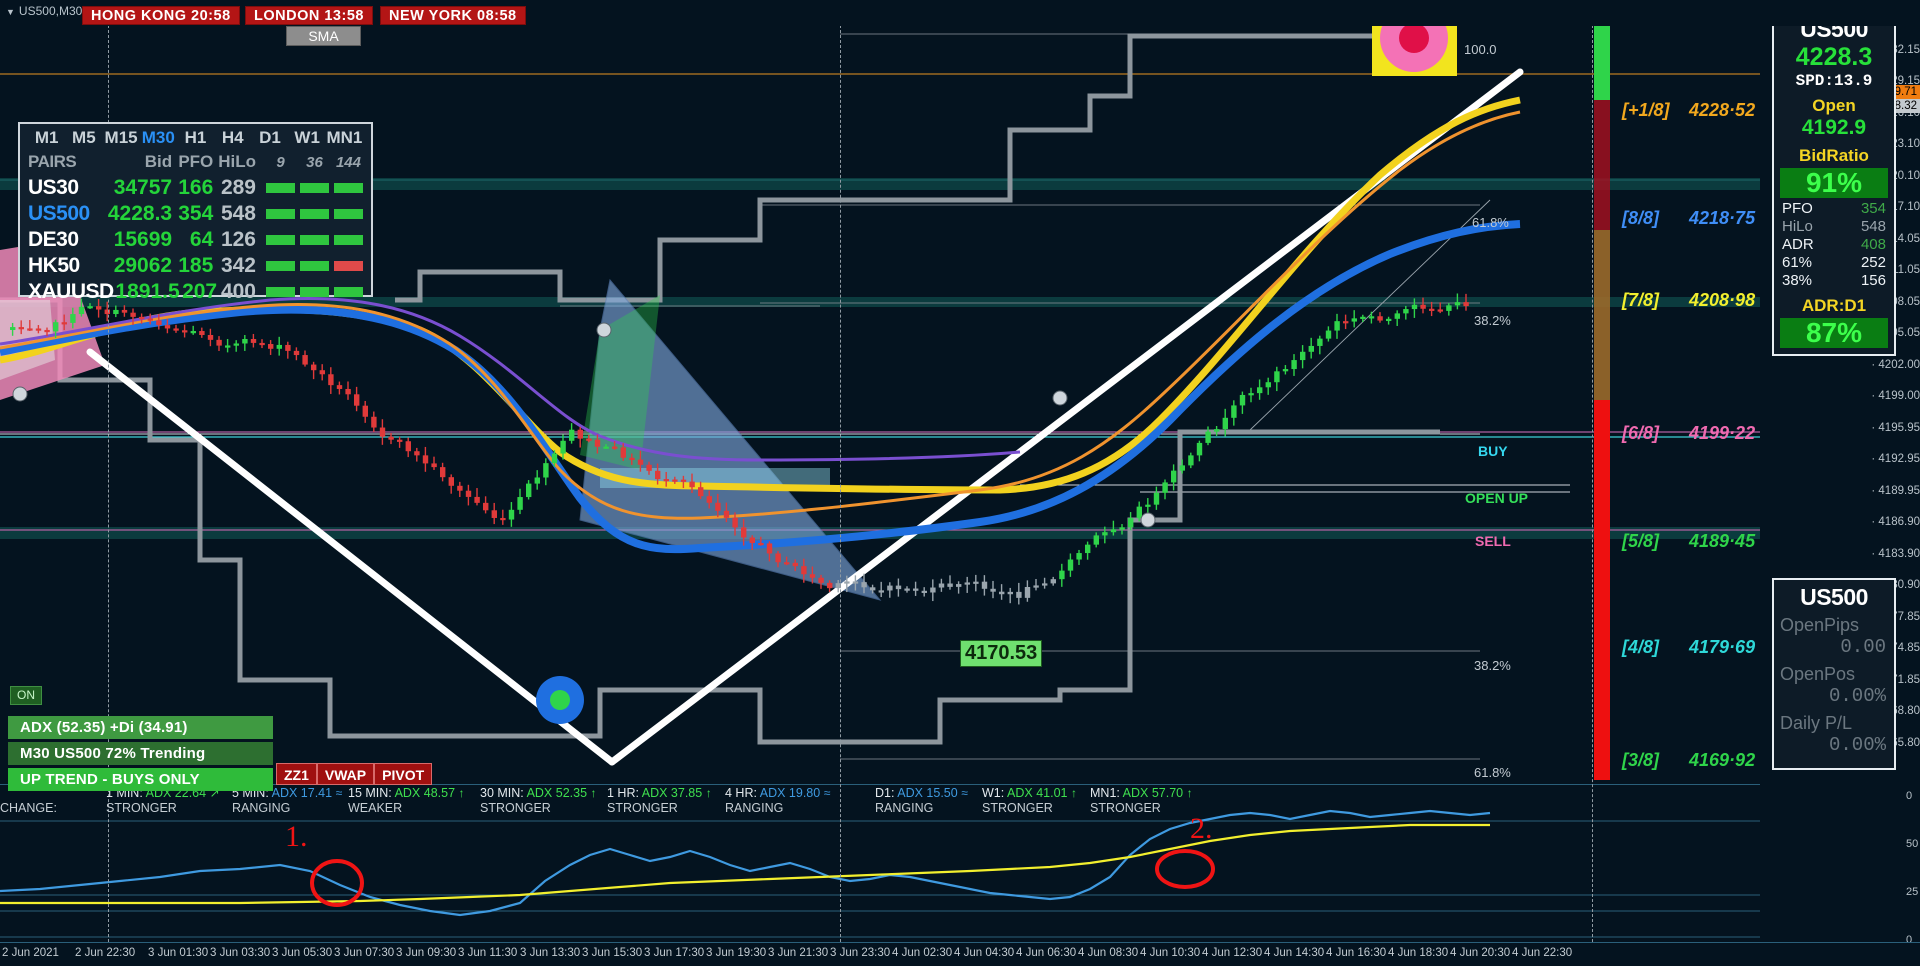 Image resolution: width=1920 pixels, height=966 pixels. What do you see at coordinates (46, 137) in the screenshot?
I see `timeframe-M1: M1` at bounding box center [46, 137].